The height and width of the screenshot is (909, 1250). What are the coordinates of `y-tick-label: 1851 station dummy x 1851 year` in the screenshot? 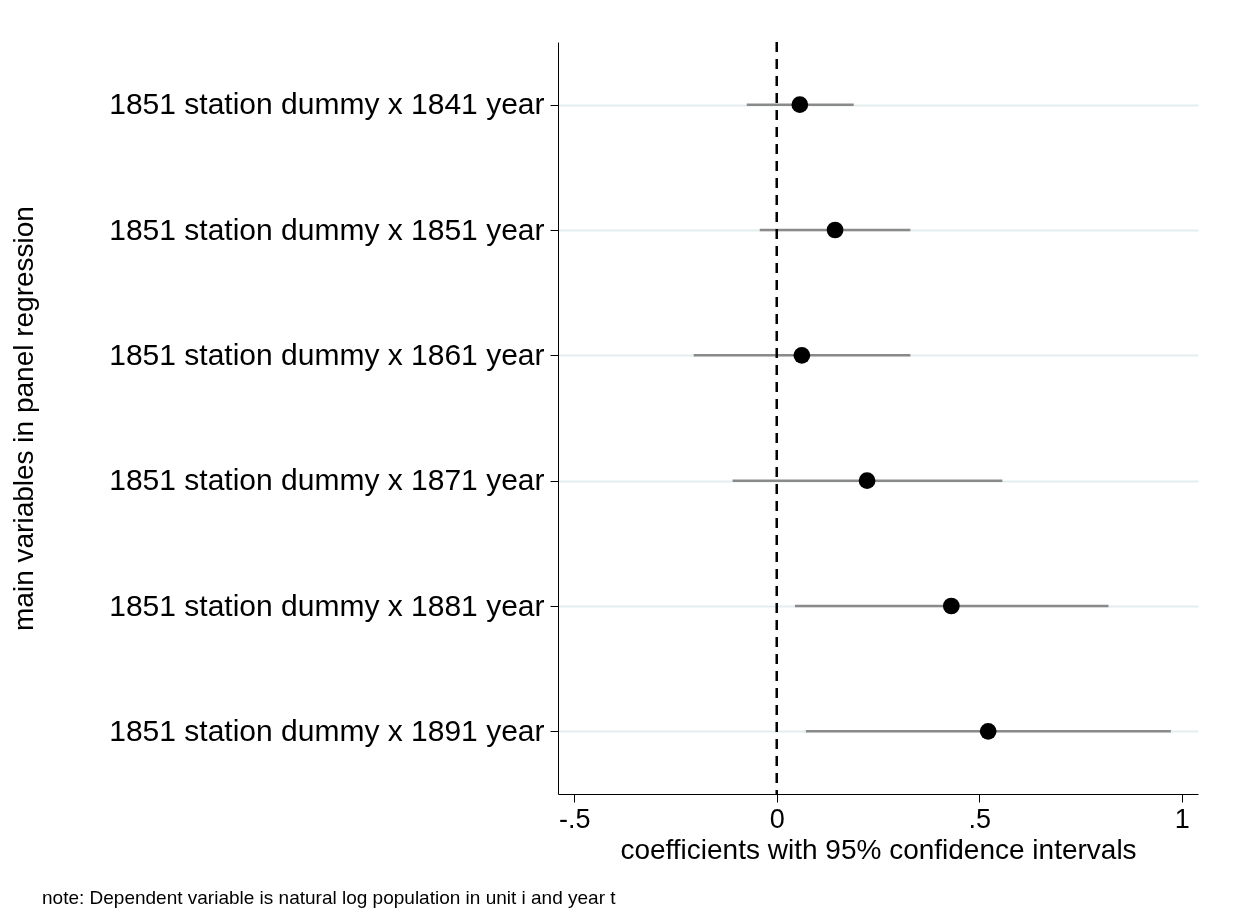 It's located at (327, 229).